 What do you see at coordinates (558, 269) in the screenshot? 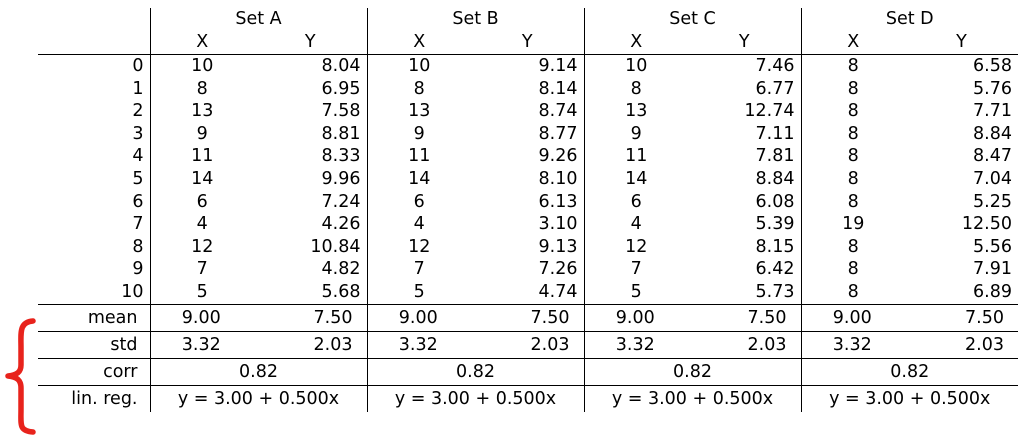
I see `y-value-cell: 7.26` at bounding box center [558, 269].